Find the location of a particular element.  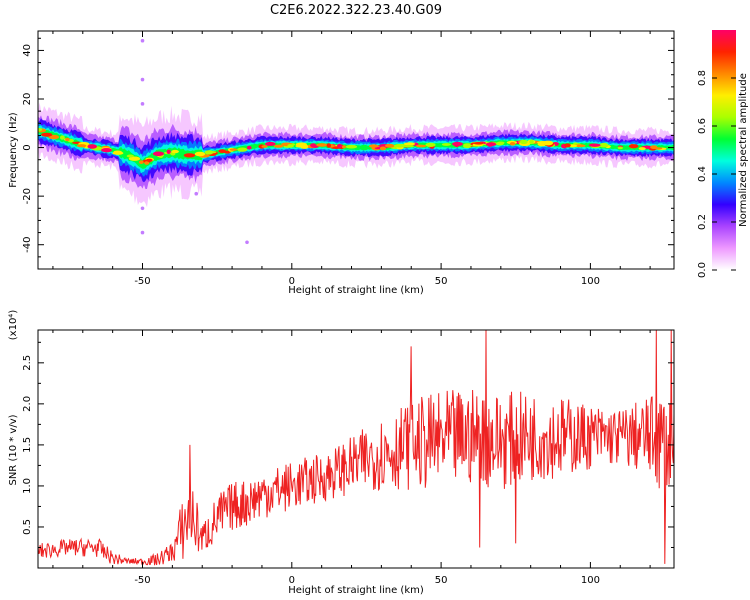

snr-ytick-label: 2.5 is located at coordinates (27, 363).